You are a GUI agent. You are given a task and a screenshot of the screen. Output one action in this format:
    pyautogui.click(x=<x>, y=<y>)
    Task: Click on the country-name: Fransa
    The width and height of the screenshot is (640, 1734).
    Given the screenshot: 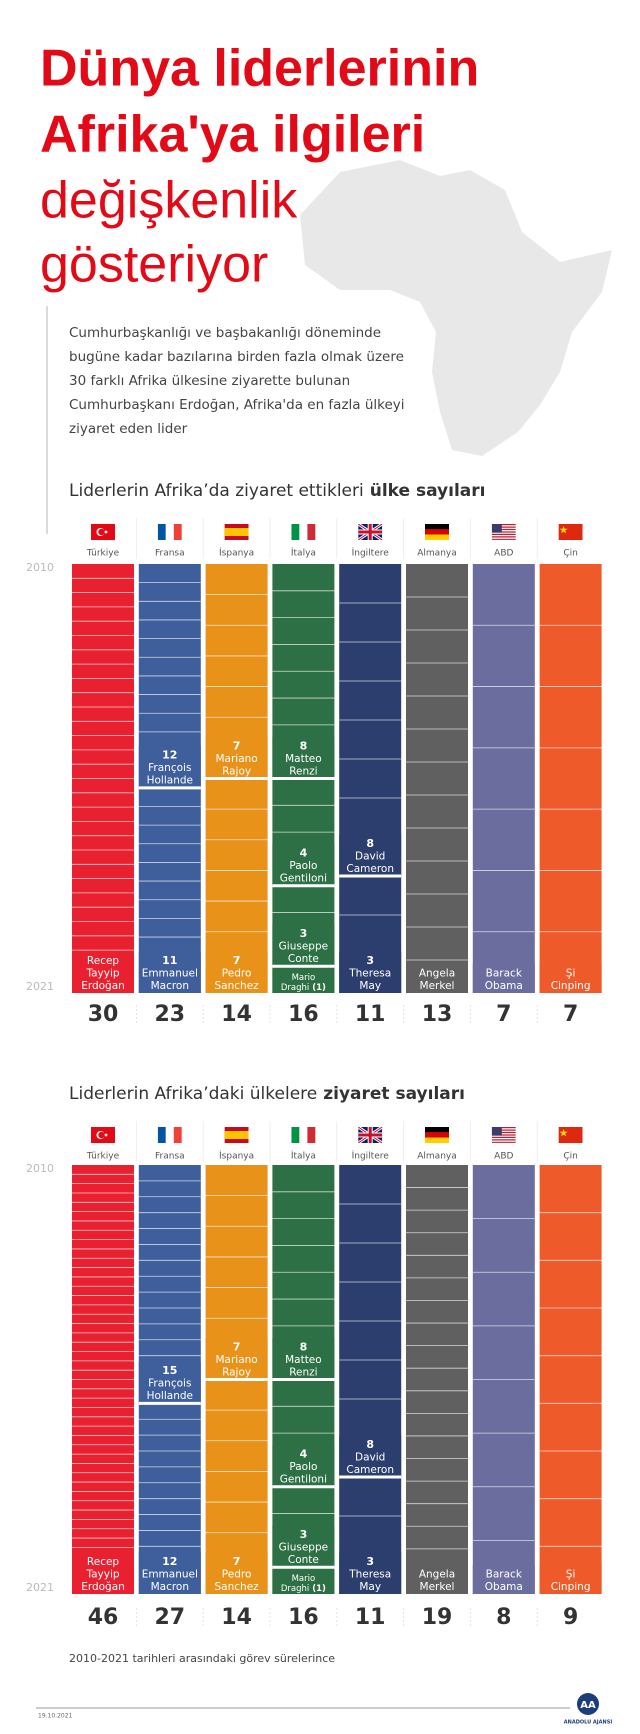 What is the action you would take?
    pyautogui.click(x=170, y=554)
    